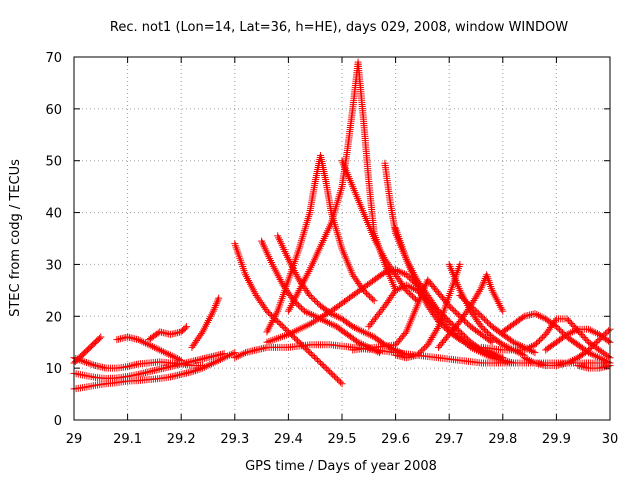 The height and width of the screenshot is (480, 640). What do you see at coordinates (53, 58) in the screenshot?
I see `y-tick-label: 70` at bounding box center [53, 58].